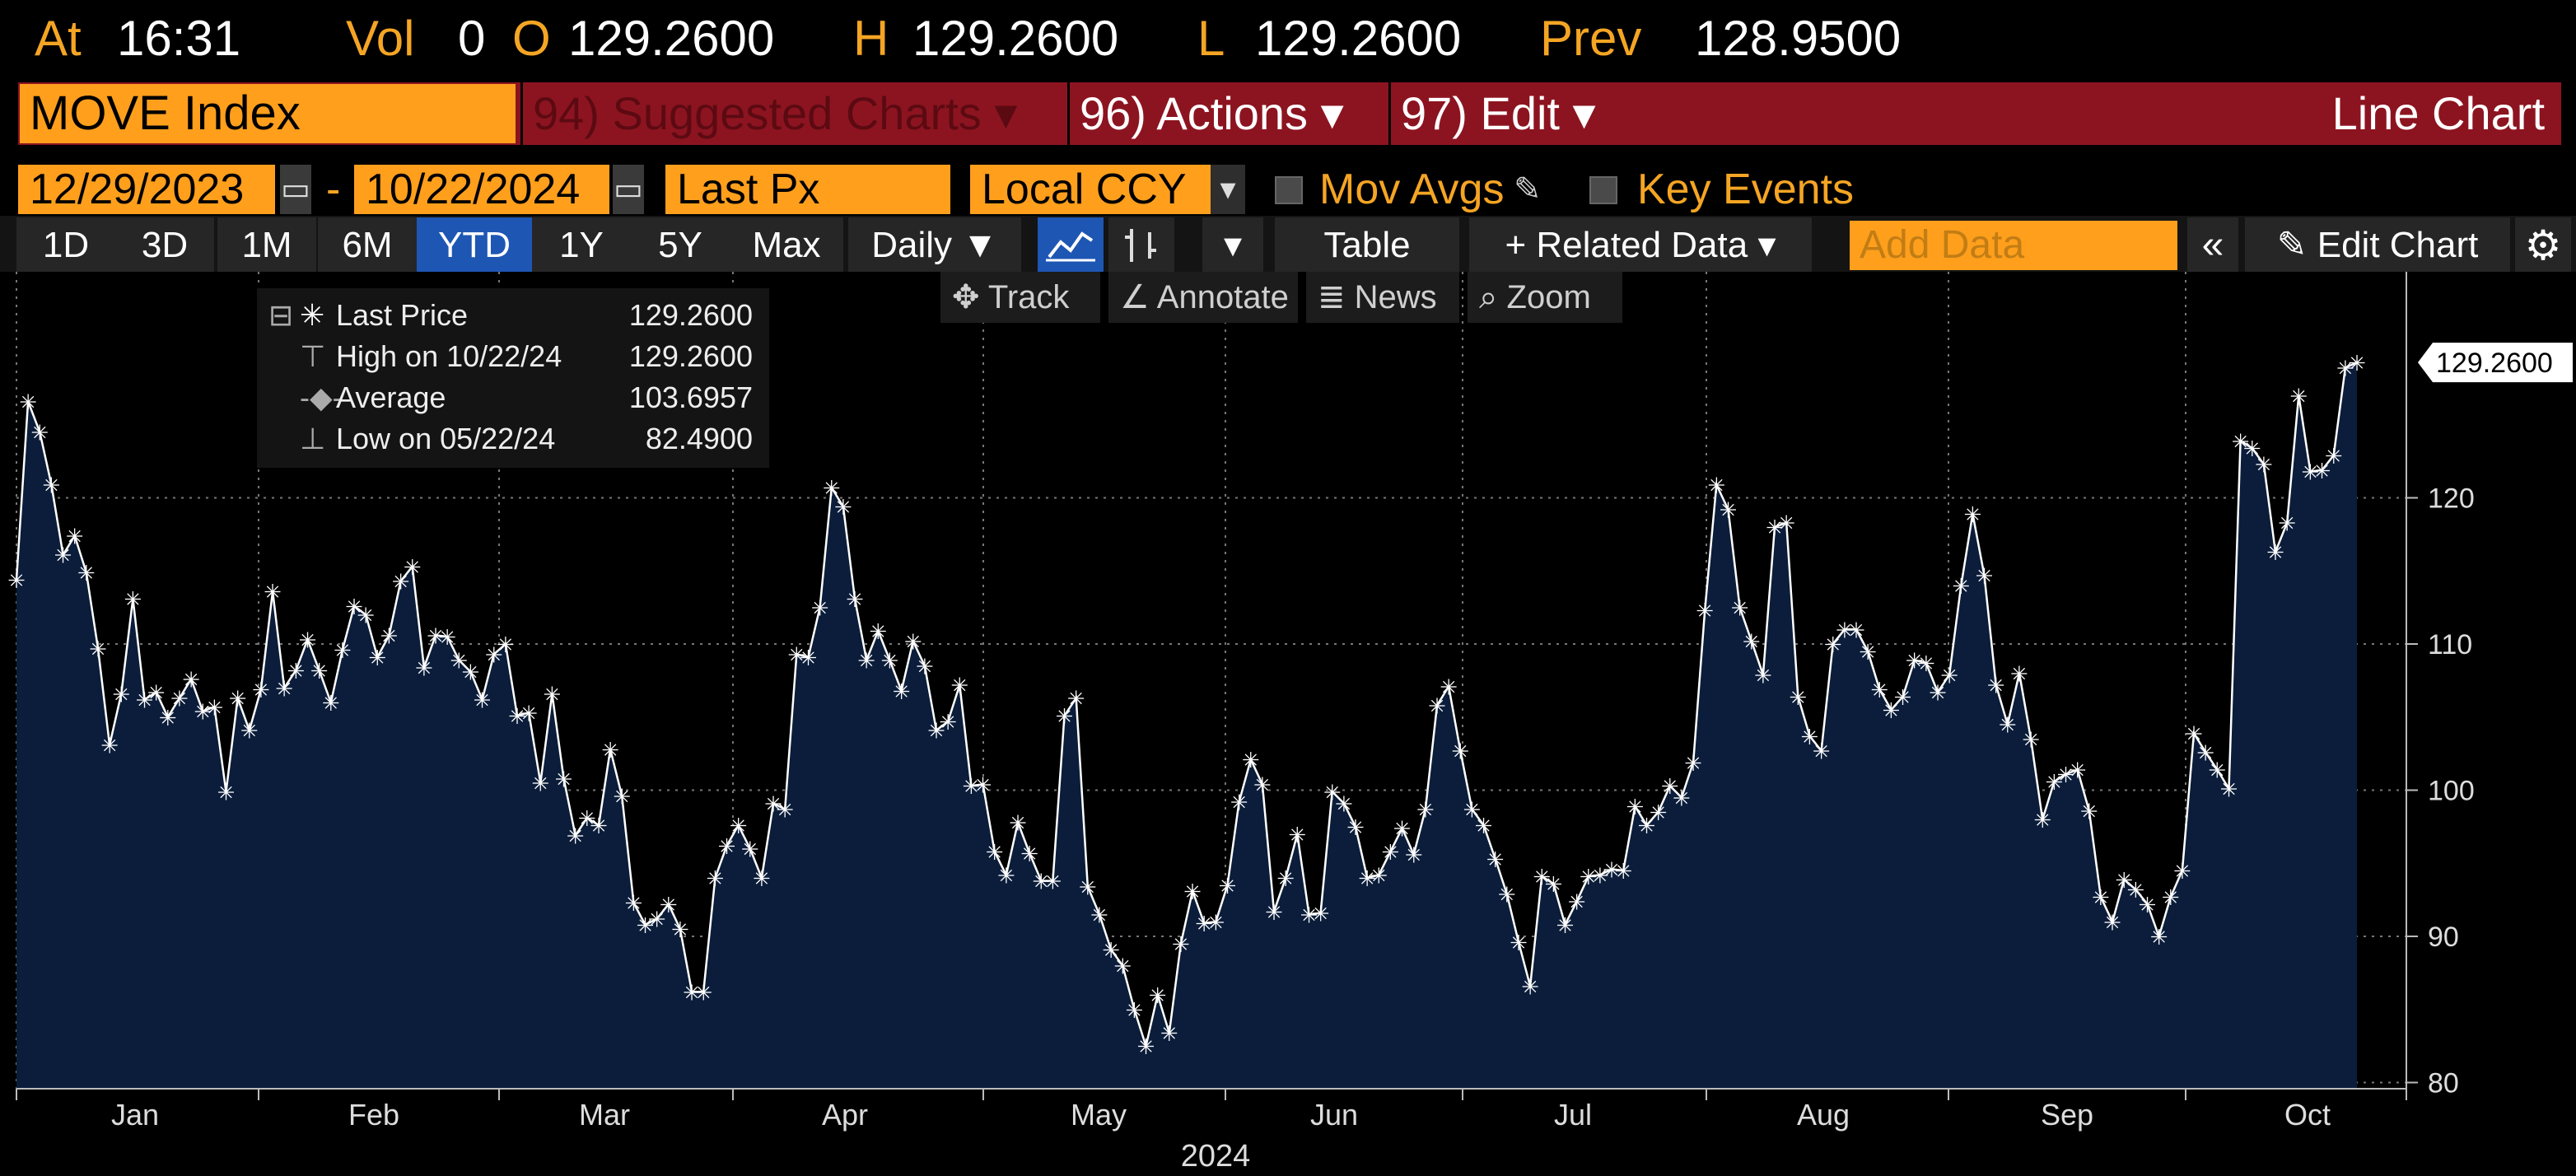  I want to click on last-price-flag-label: 129.2600, so click(2494, 363).